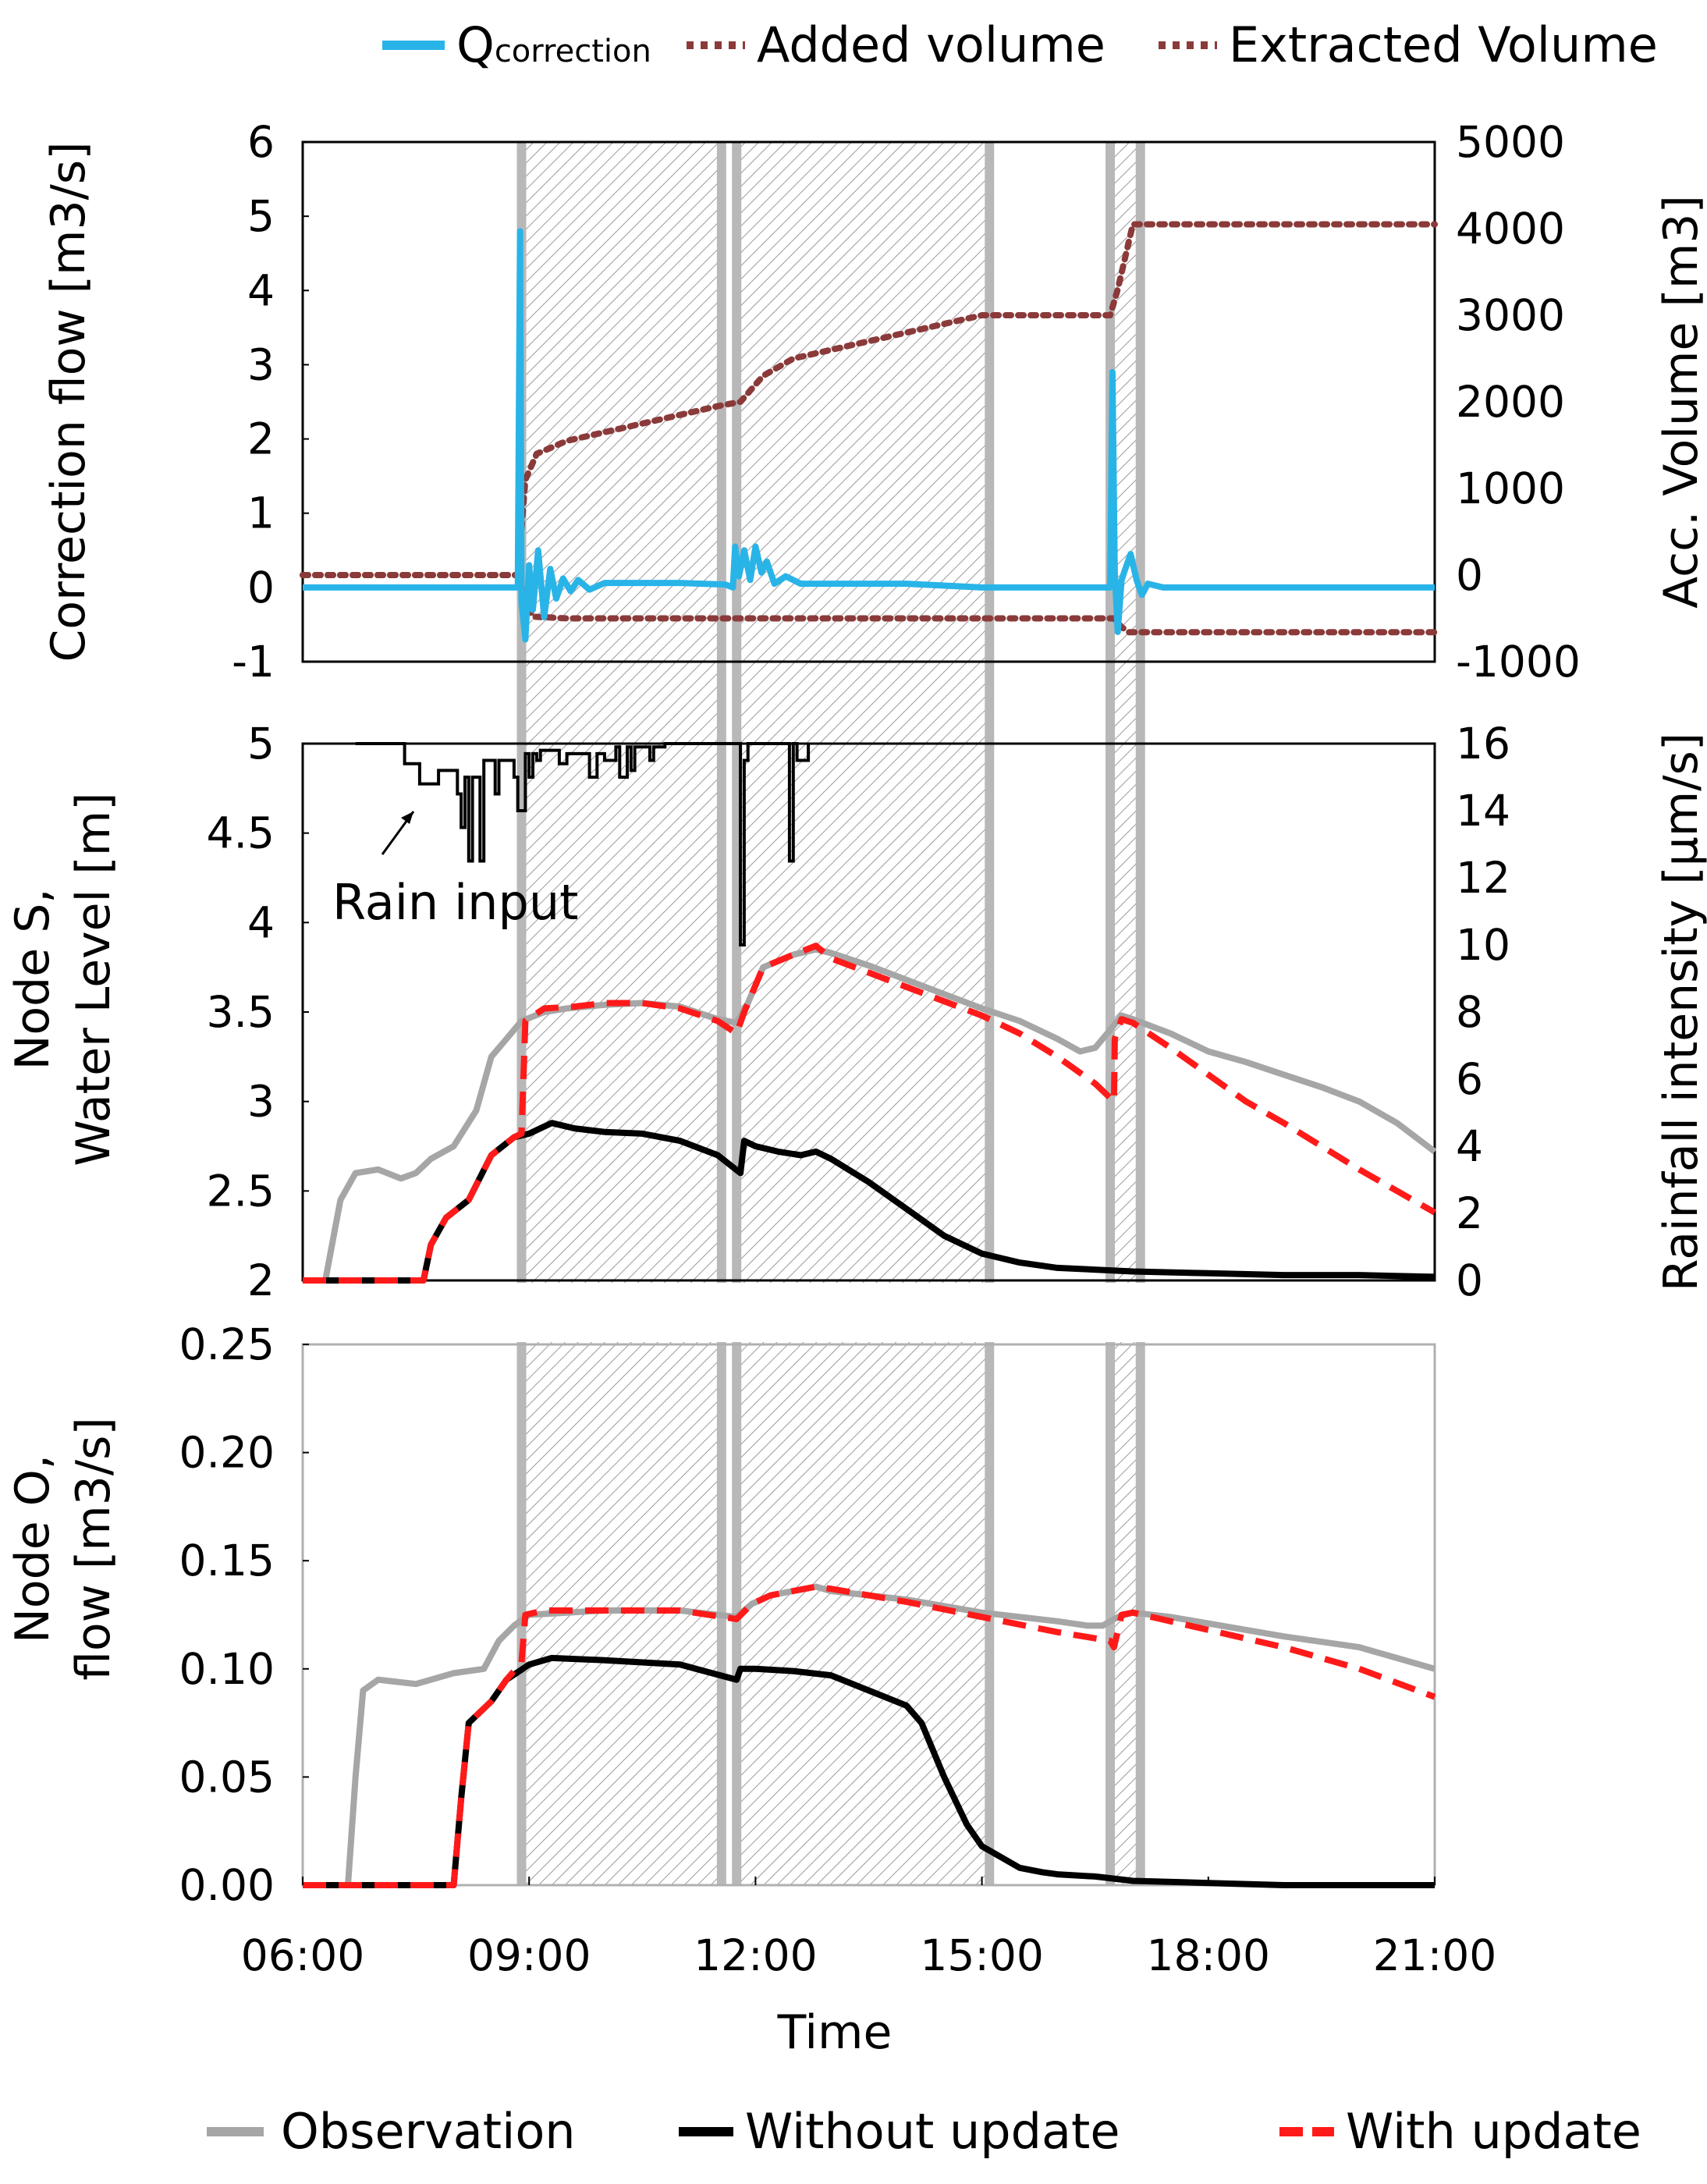 This screenshot has width=1707, height=2184. Describe the element at coordinates (407, 817) in the screenshot. I see `rain-input-arrowhead` at that location.